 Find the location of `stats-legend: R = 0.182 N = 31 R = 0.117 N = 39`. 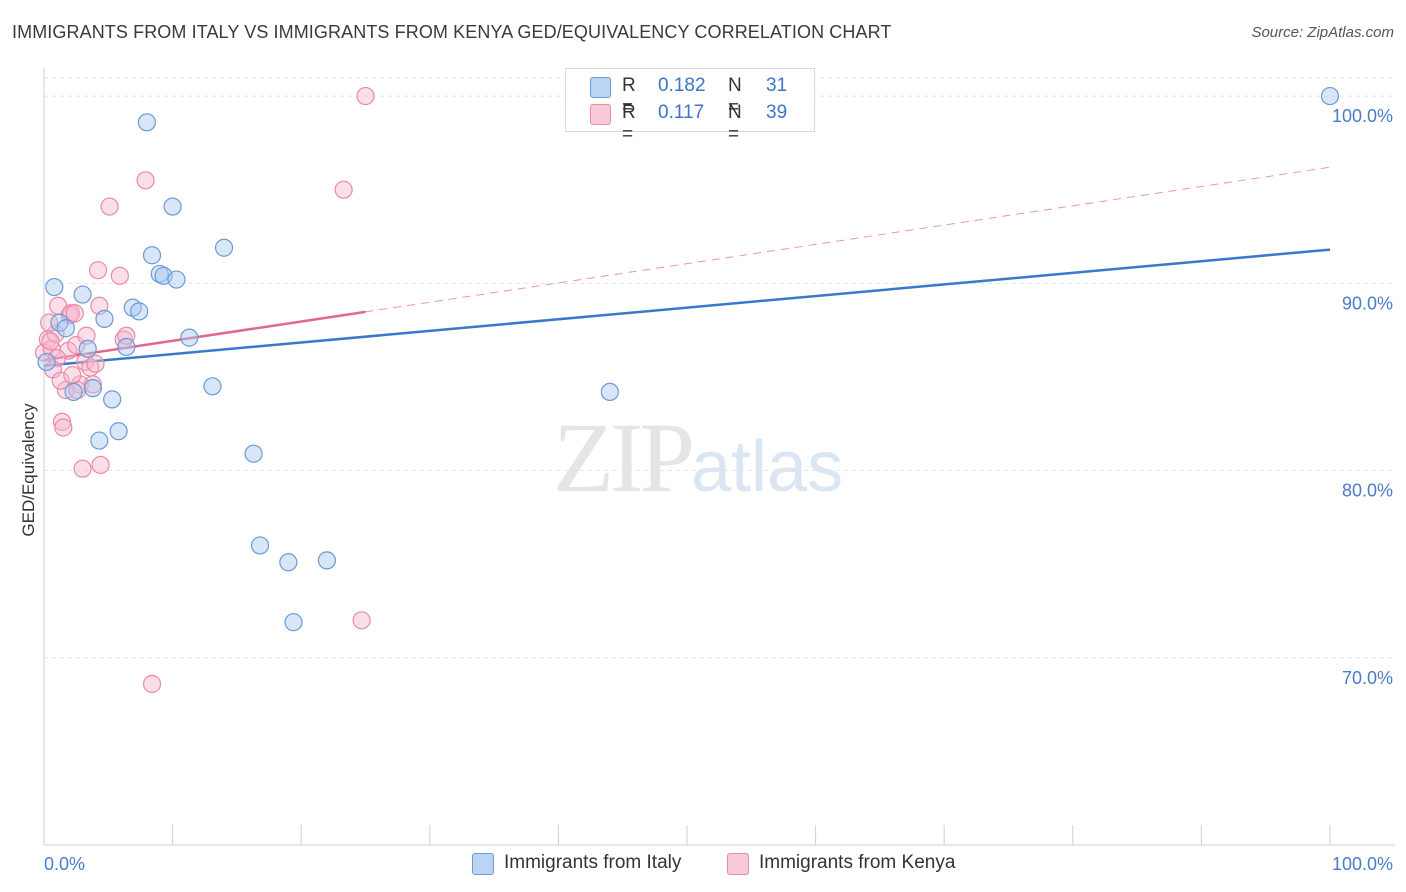

stats-legend: R = 0.182 N = 31 R = 0.117 N = 39 is located at coordinates (690, 106).